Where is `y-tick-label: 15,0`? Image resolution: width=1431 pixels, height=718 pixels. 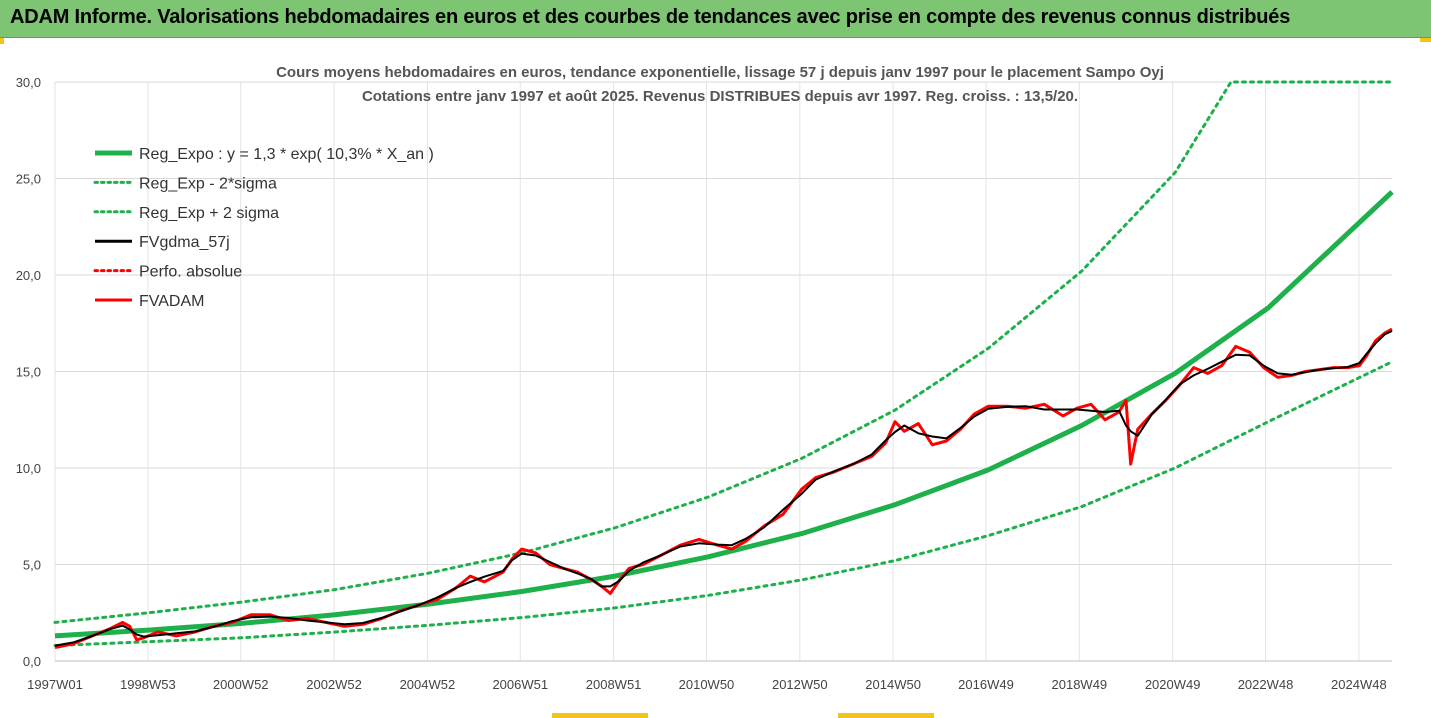 y-tick-label: 15,0 is located at coordinates (28, 372).